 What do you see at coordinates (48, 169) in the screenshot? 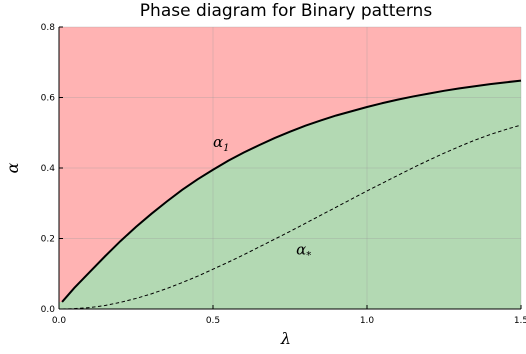
I see `y-tick-label: 0.4` at bounding box center [48, 169].